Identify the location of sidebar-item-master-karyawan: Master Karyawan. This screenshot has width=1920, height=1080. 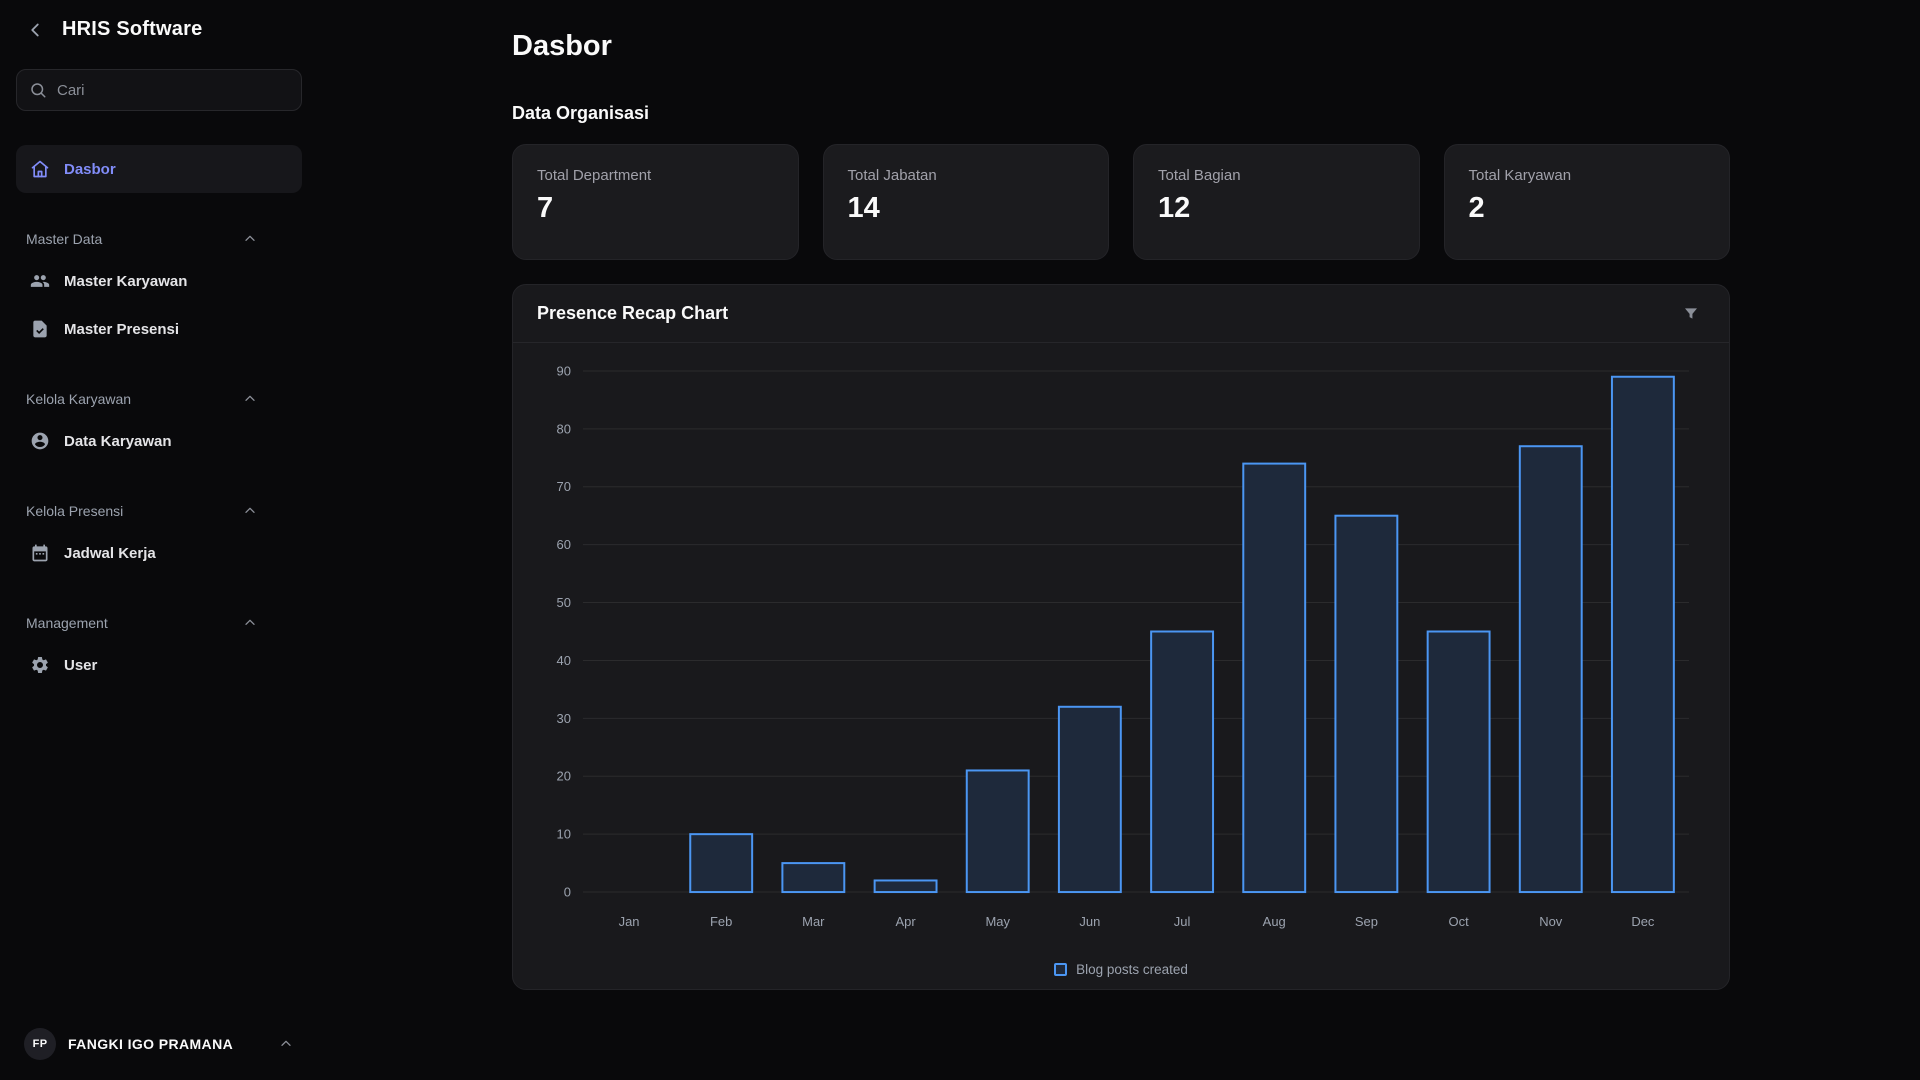
(159, 281).